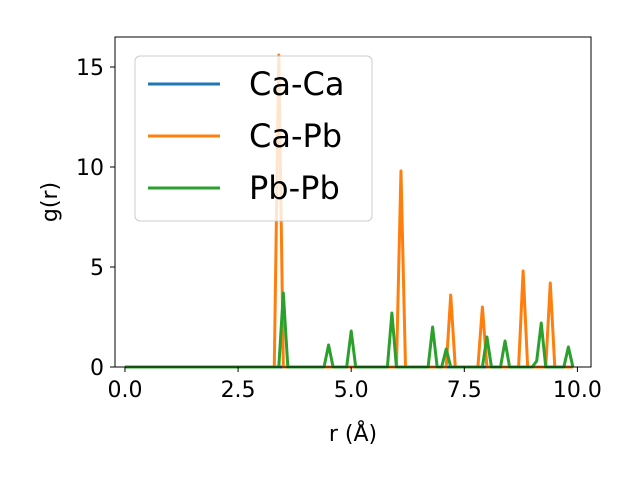 The image size is (640, 480). What do you see at coordinates (238, 390) in the screenshot?
I see `x-tick-label: 2.5` at bounding box center [238, 390].